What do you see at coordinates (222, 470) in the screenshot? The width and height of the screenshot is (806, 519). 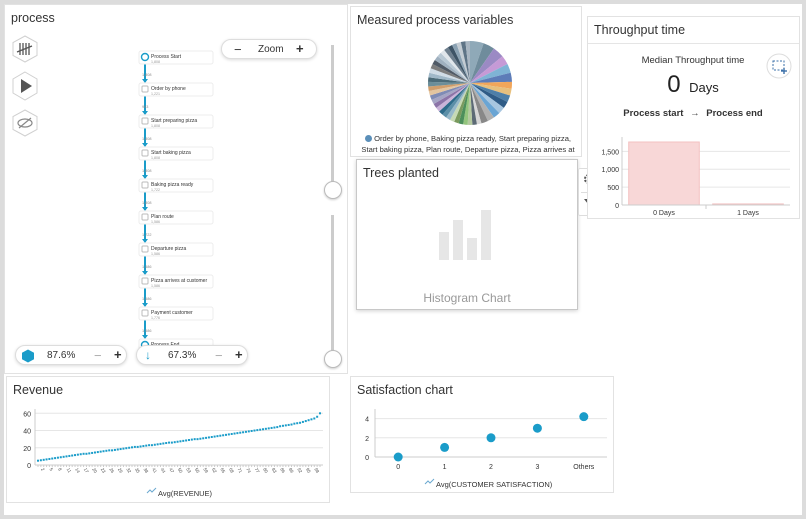 I see `x-tick-label: 65` at bounding box center [222, 470].